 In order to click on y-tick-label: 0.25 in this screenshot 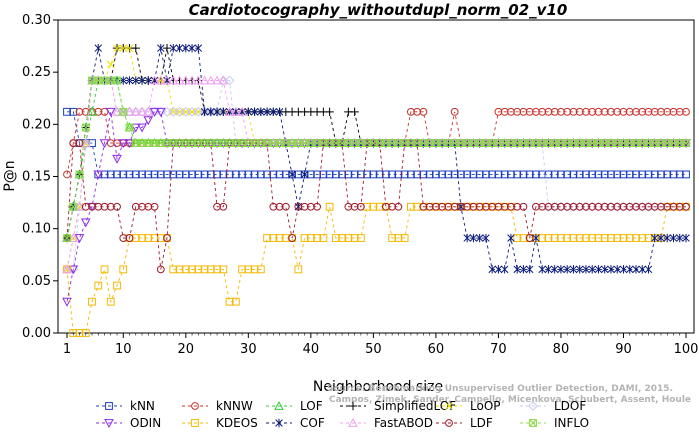, I will do `click(36, 72)`.